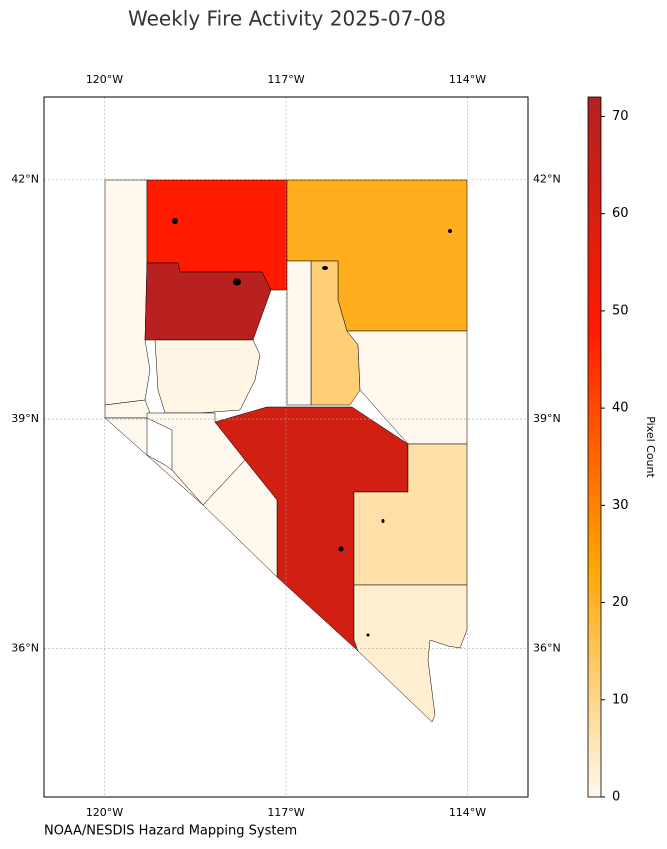 This screenshot has height=849, width=667. Describe the element at coordinates (616, 797) in the screenshot. I see `colorbar-tick-label: 0` at that location.